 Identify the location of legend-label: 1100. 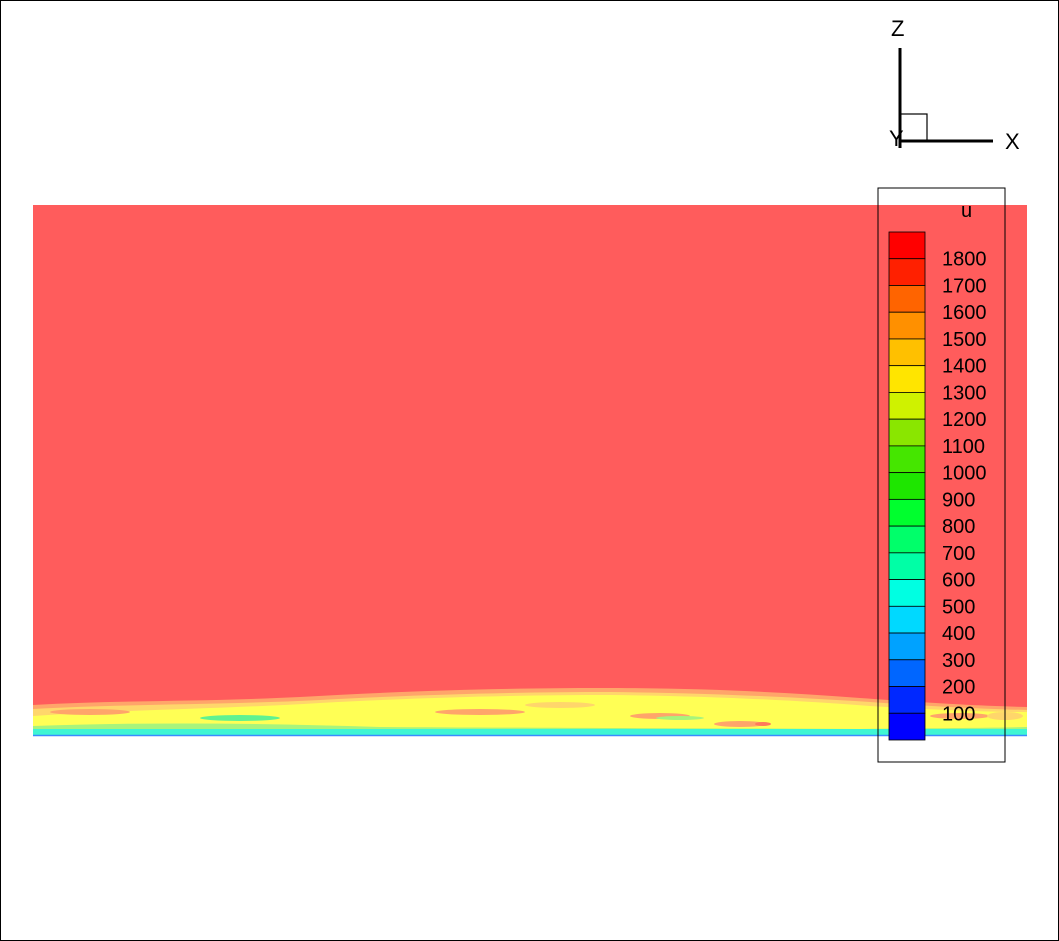
(963, 447).